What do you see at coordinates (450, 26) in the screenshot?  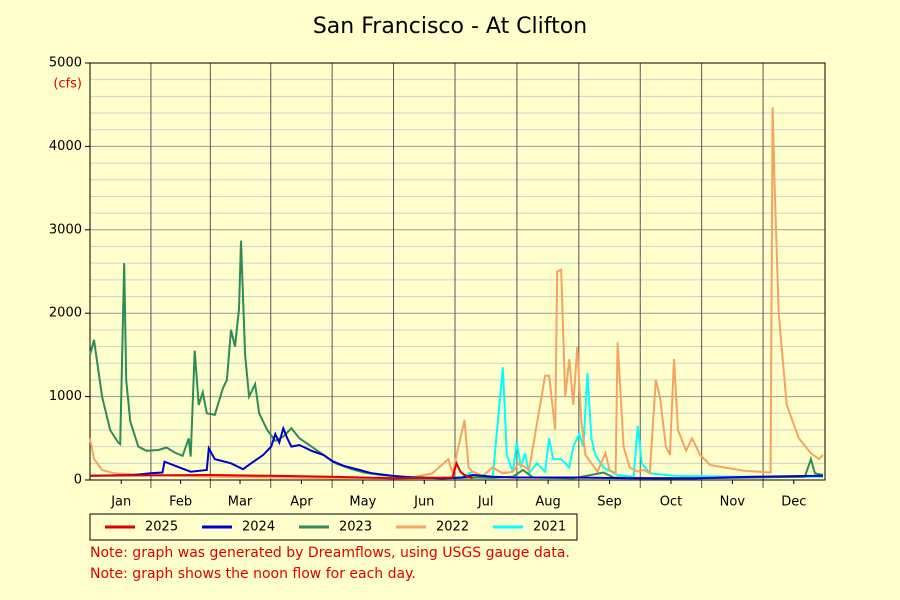 I see `chart-title: San Francisco - At Clifton` at bounding box center [450, 26].